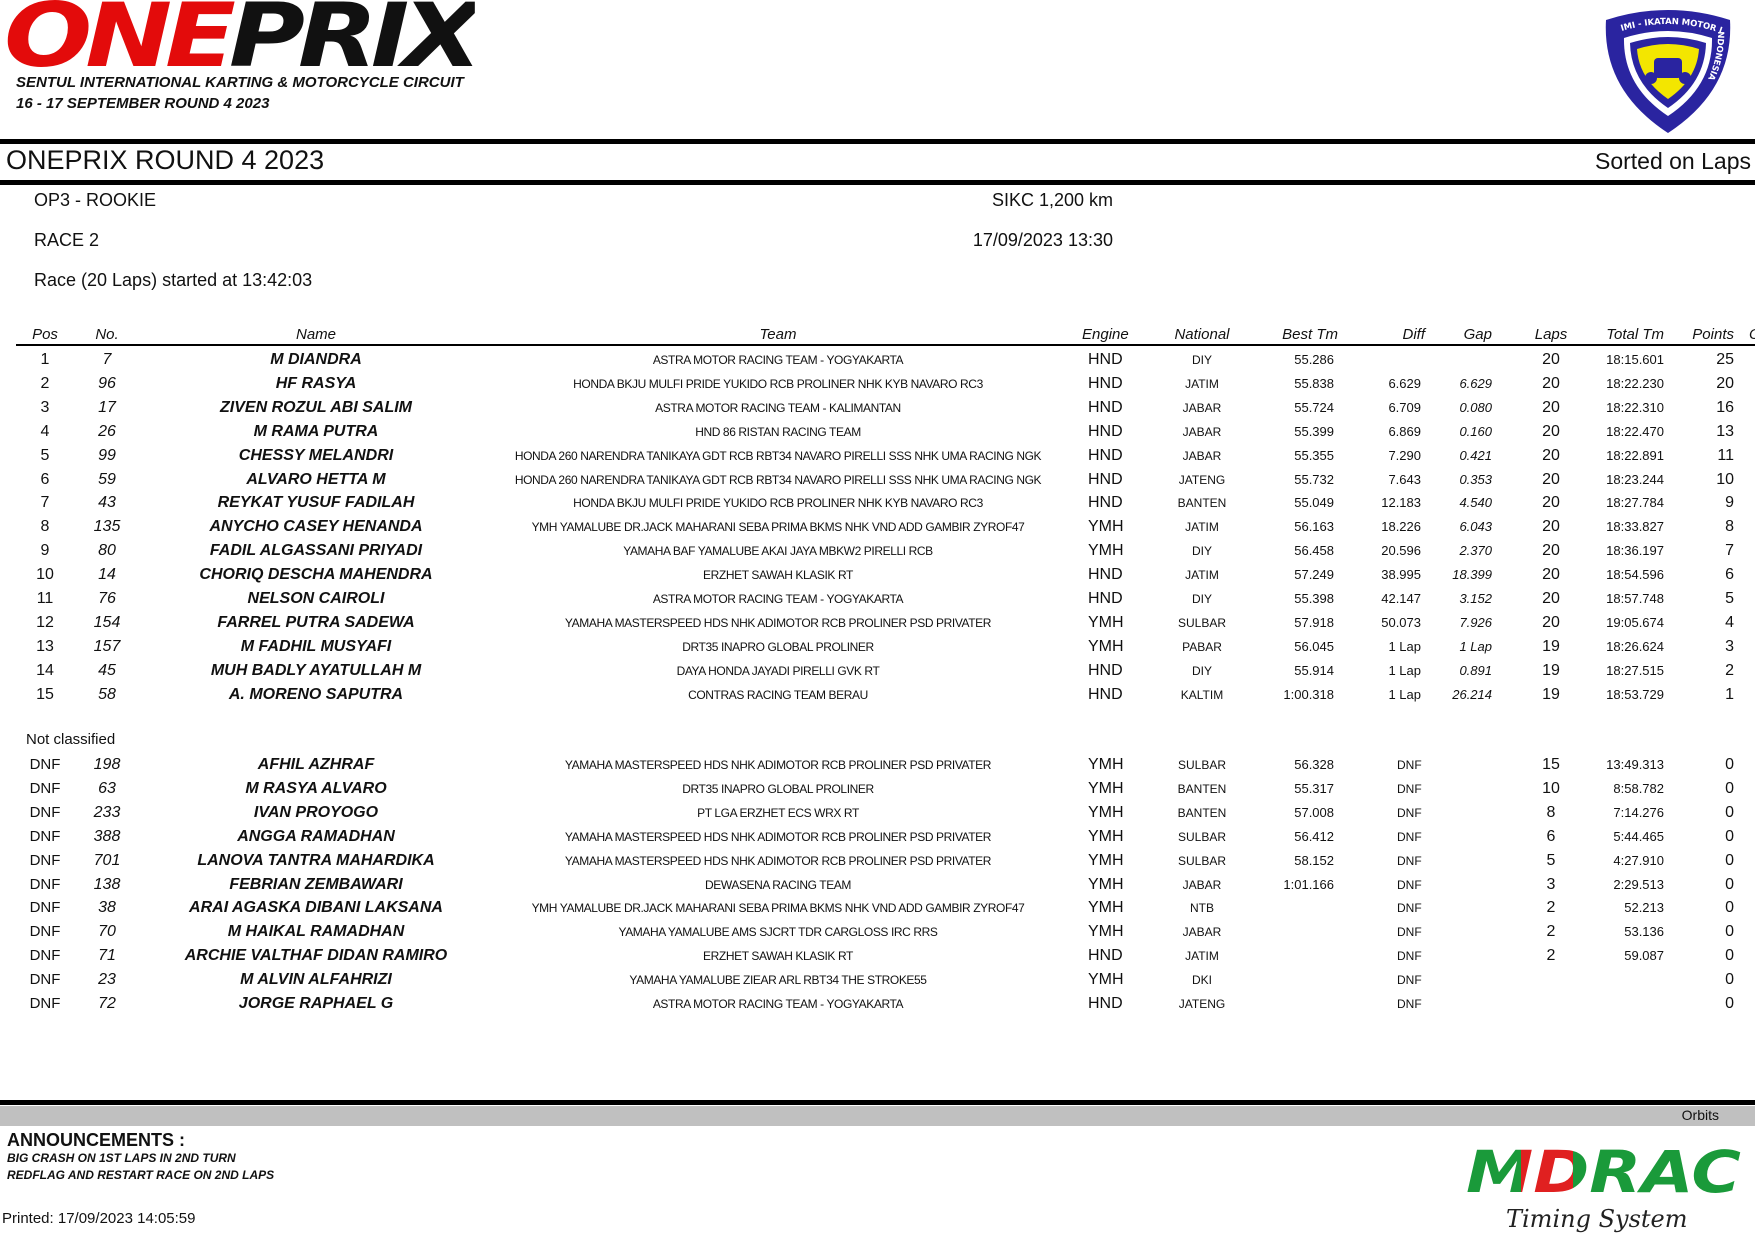 This screenshot has width=1755, height=1241. Describe the element at coordinates (1314, 812) in the screenshot. I see `cell-best: 57.008` at that location.